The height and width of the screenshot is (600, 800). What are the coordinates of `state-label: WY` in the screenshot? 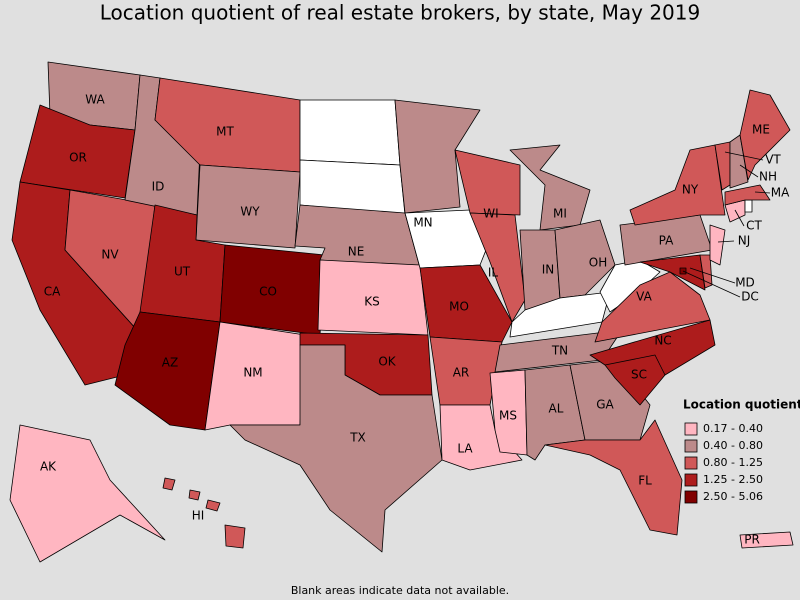 It's located at (250, 212).